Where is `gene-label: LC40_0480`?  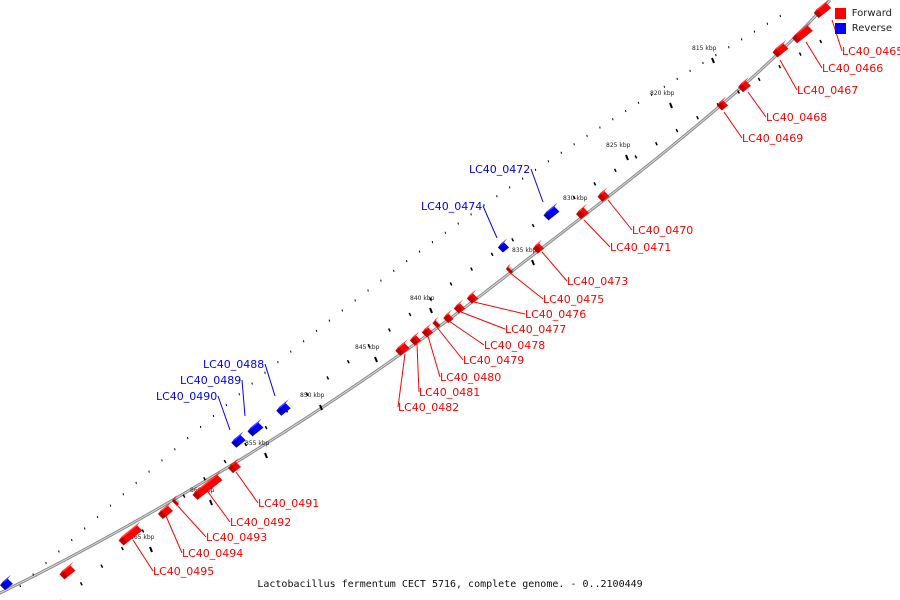
gene-label: LC40_0480 is located at coordinates (470, 377).